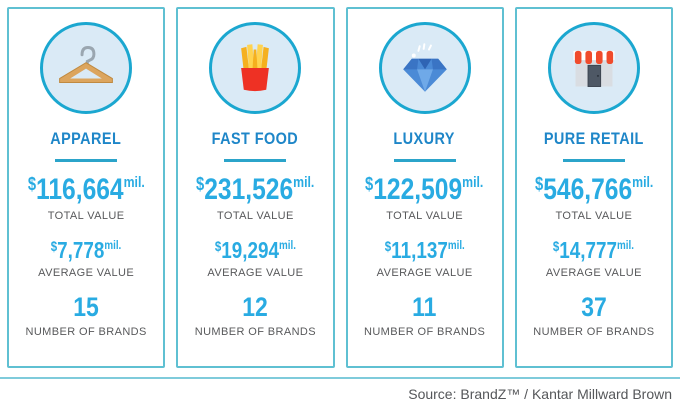 The height and width of the screenshot is (410, 680). What do you see at coordinates (418, 189) in the screenshot?
I see `total-value-number: 122,509` at bounding box center [418, 189].